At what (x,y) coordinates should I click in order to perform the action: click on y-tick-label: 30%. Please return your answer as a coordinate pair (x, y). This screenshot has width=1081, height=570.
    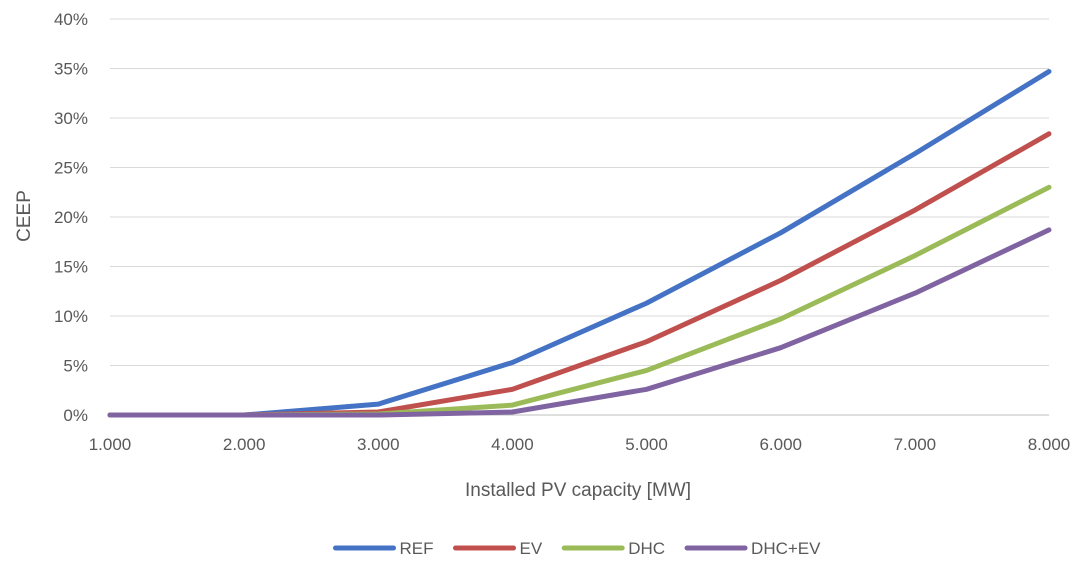
    Looking at the image, I should click on (71, 118).